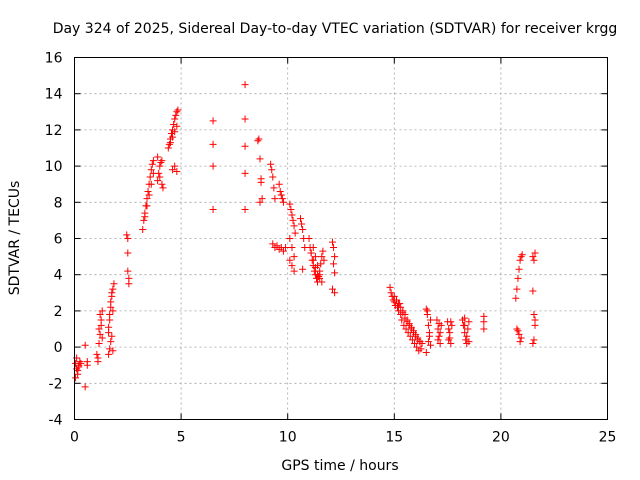 The height and width of the screenshot is (480, 640). What do you see at coordinates (15, 238) in the screenshot?
I see `y-axis-label: SDTVAR / TECUs` at bounding box center [15, 238].